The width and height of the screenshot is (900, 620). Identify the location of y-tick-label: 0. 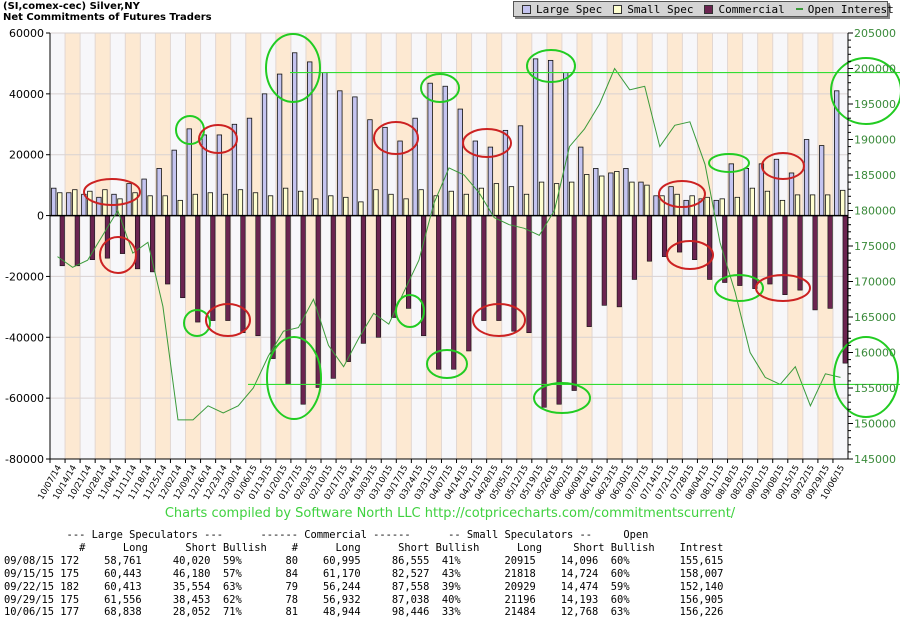
(40, 216).